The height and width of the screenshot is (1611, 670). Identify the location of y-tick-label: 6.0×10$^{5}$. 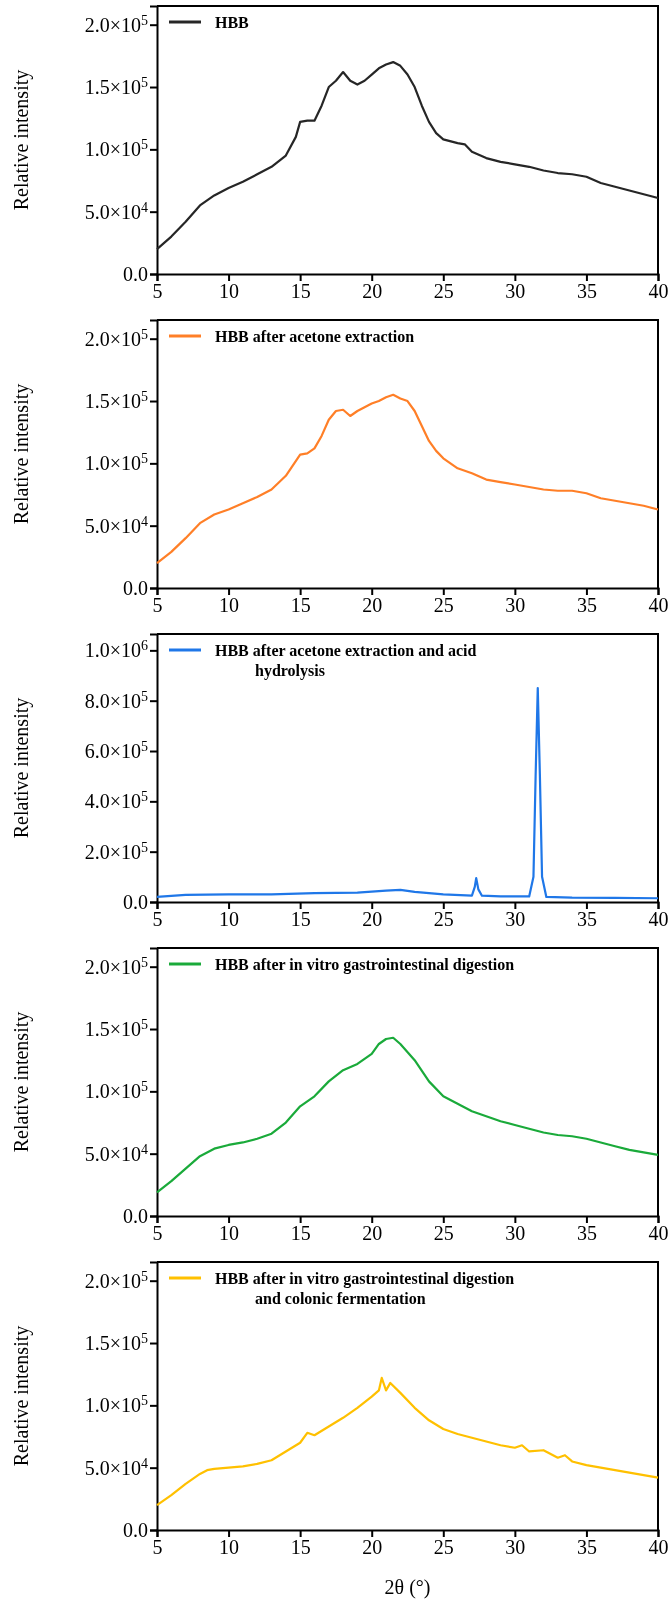
(116, 750).